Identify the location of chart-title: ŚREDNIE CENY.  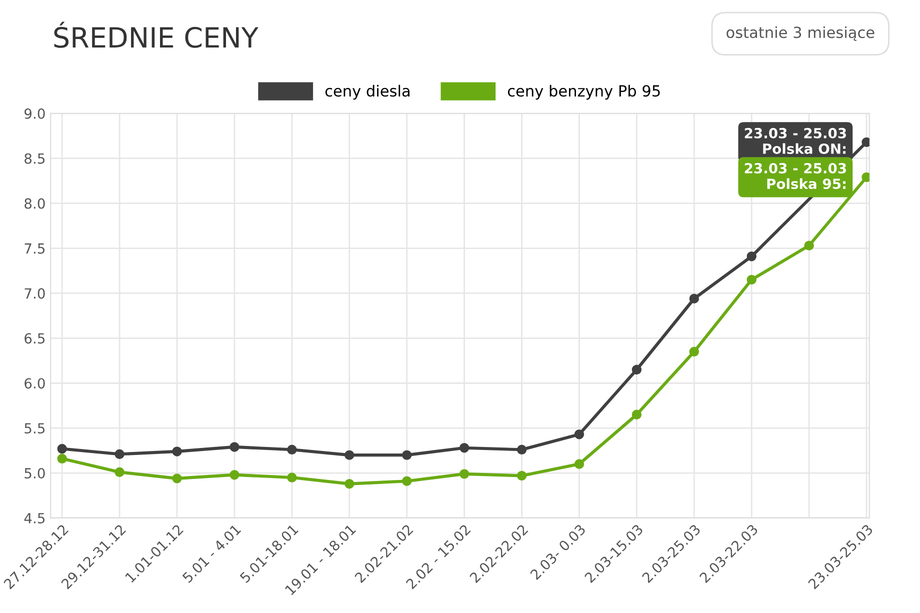
(156, 35).